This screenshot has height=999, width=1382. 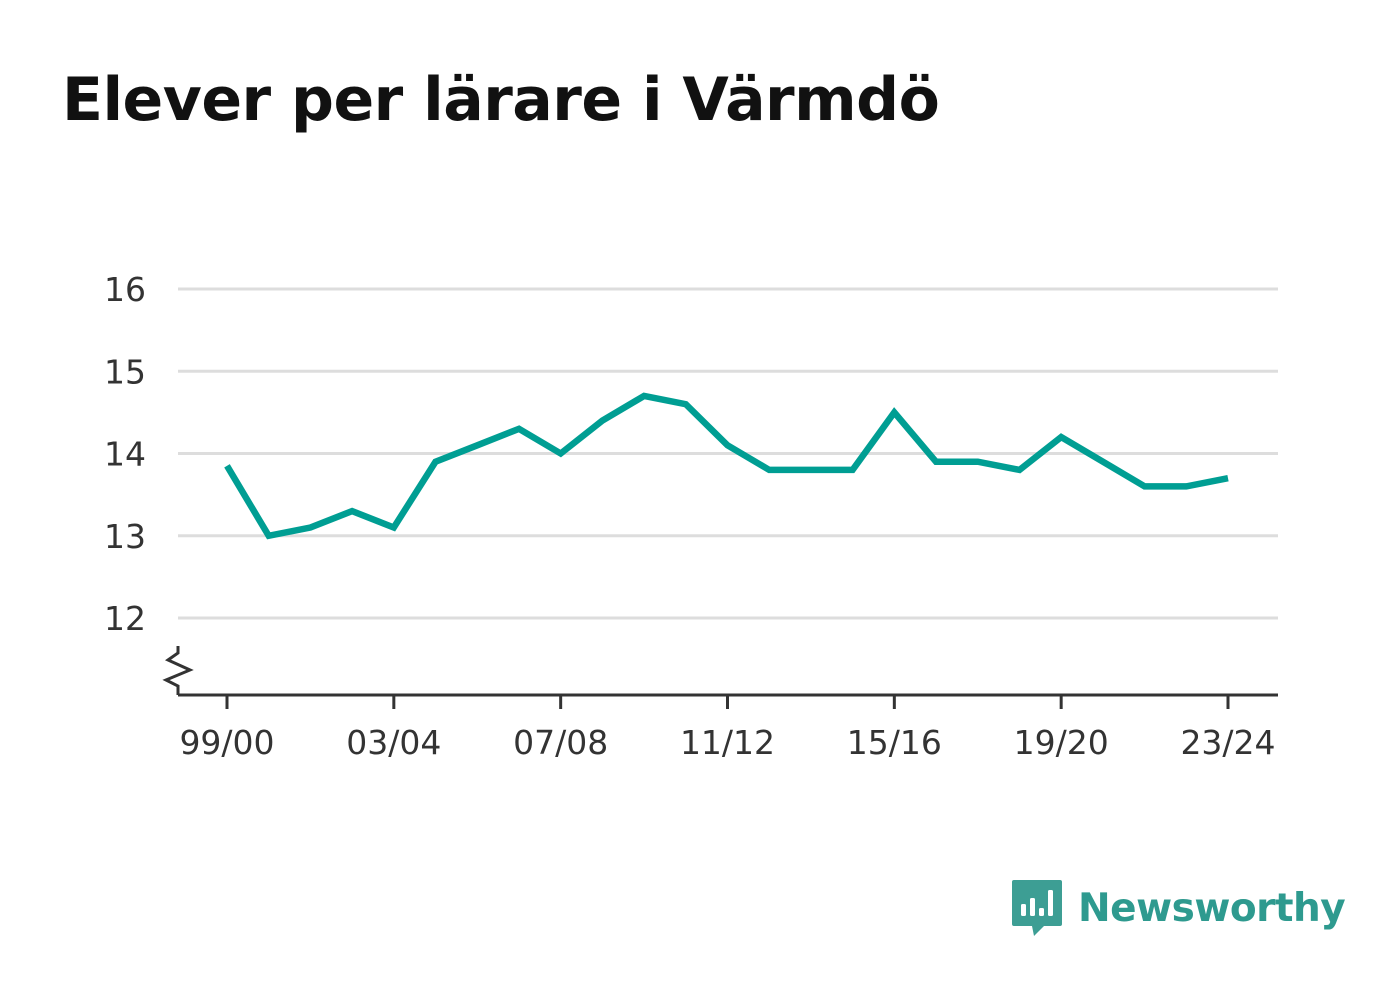 What do you see at coordinates (125, 536) in the screenshot?
I see `y-tick-label: 13` at bounding box center [125, 536].